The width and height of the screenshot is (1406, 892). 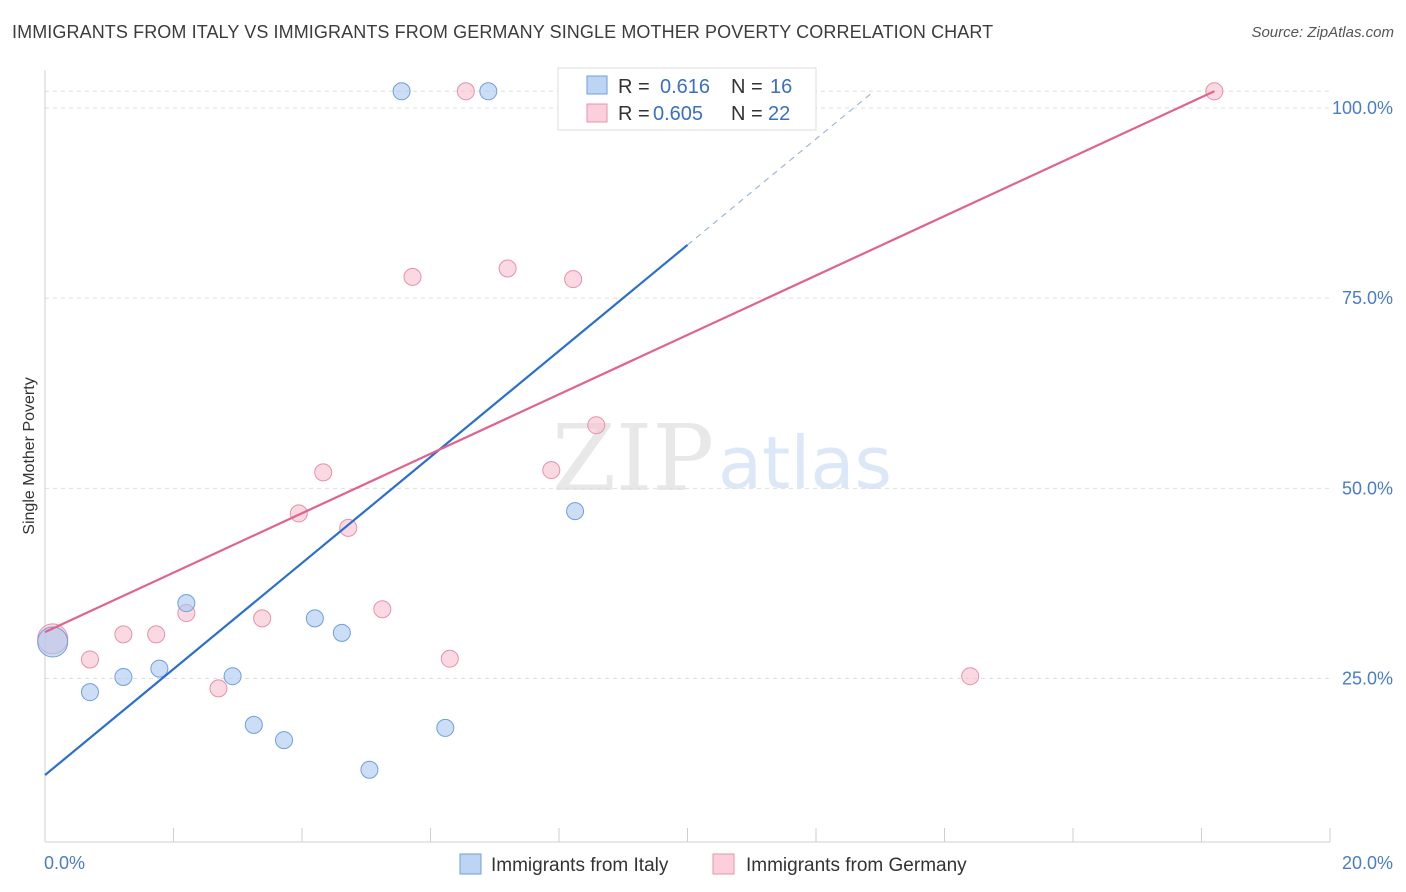 What do you see at coordinates (781, 168) in the screenshot?
I see `trend-line-italy-extension` at bounding box center [781, 168].